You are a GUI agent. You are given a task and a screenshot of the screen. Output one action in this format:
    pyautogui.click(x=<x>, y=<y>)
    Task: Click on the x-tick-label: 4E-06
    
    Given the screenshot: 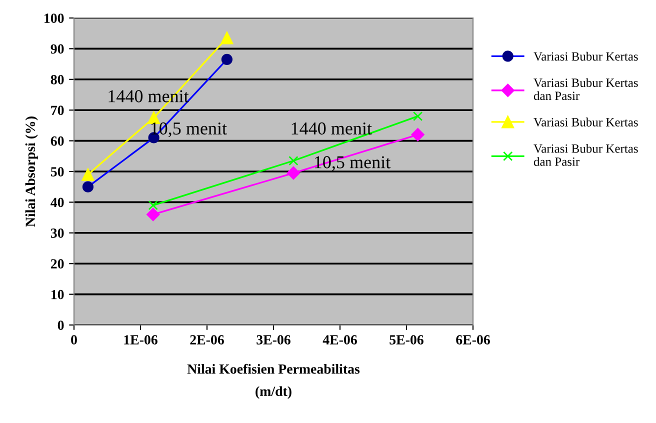 What is the action you would take?
    pyautogui.click(x=339, y=339)
    